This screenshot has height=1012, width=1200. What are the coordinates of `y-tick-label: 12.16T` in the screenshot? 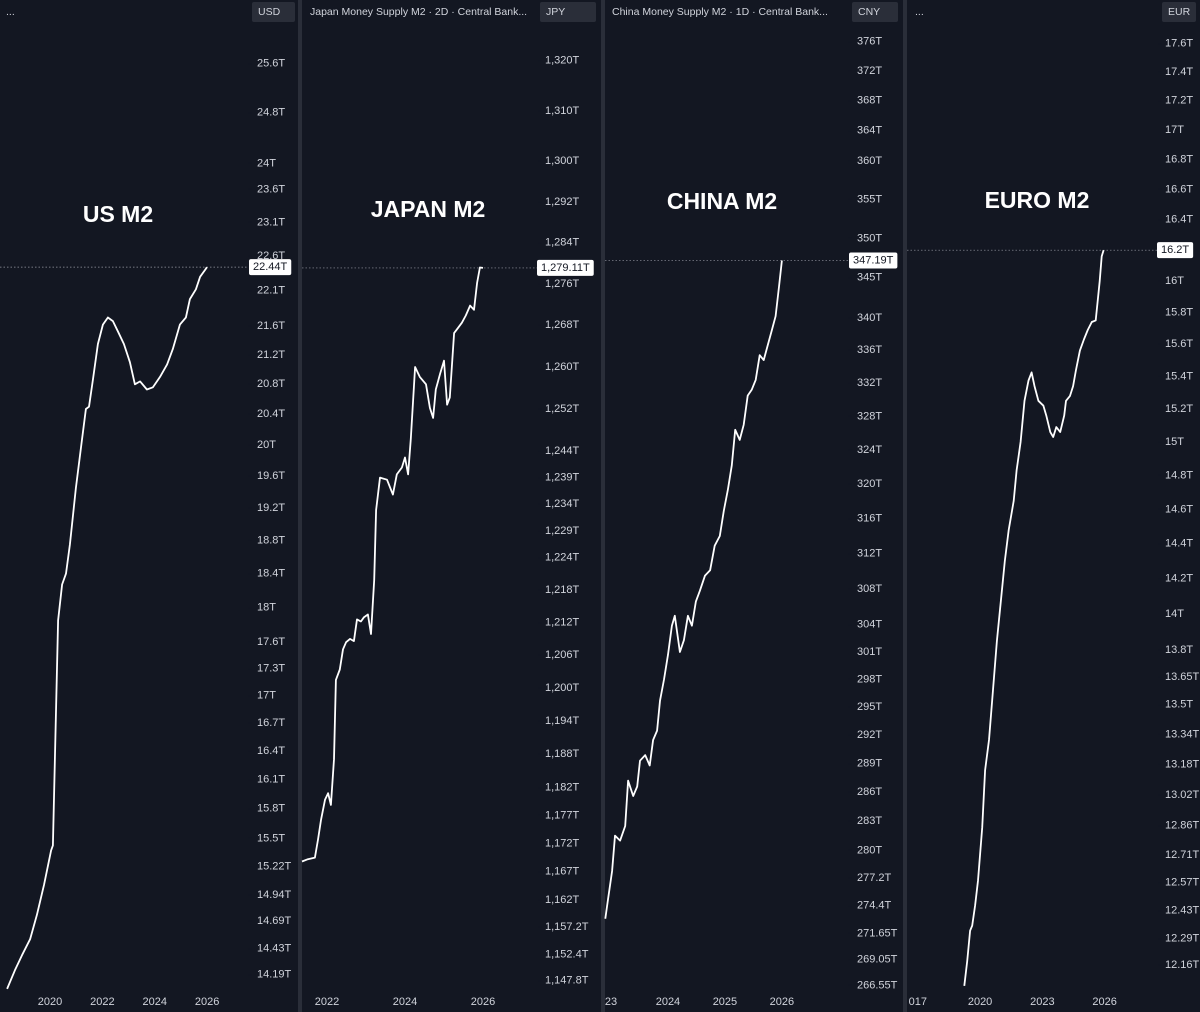 It's located at (1182, 965).